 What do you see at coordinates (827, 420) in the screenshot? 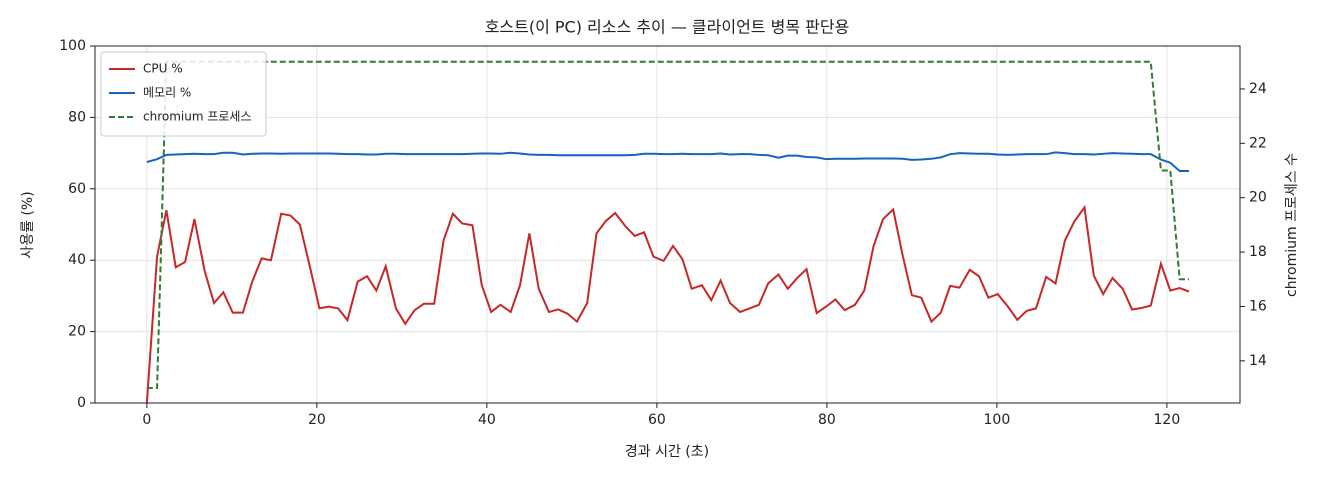
I see `x-tick-label: 80` at bounding box center [827, 420].